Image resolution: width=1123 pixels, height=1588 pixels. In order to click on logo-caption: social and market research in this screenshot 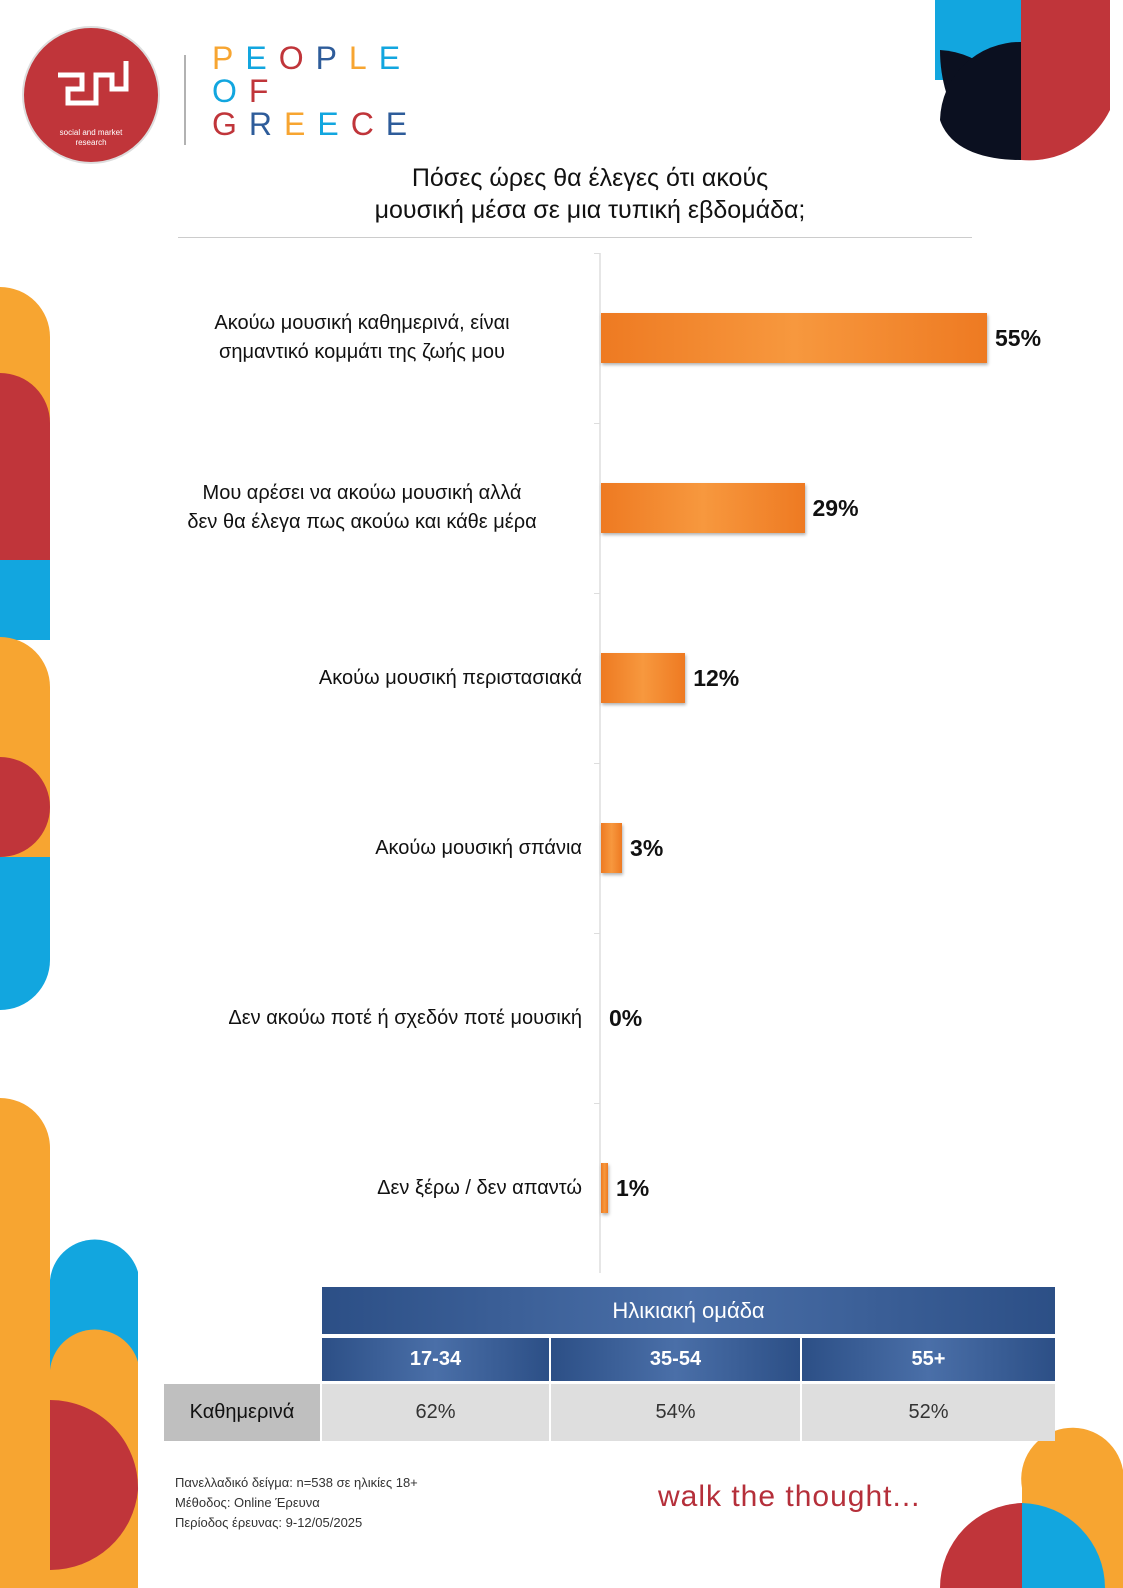, I will do `click(91, 137)`.